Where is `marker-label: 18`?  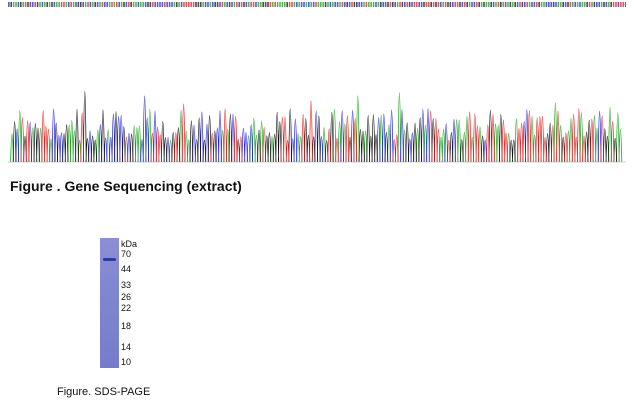 marker-label: 18 is located at coordinates (126, 326).